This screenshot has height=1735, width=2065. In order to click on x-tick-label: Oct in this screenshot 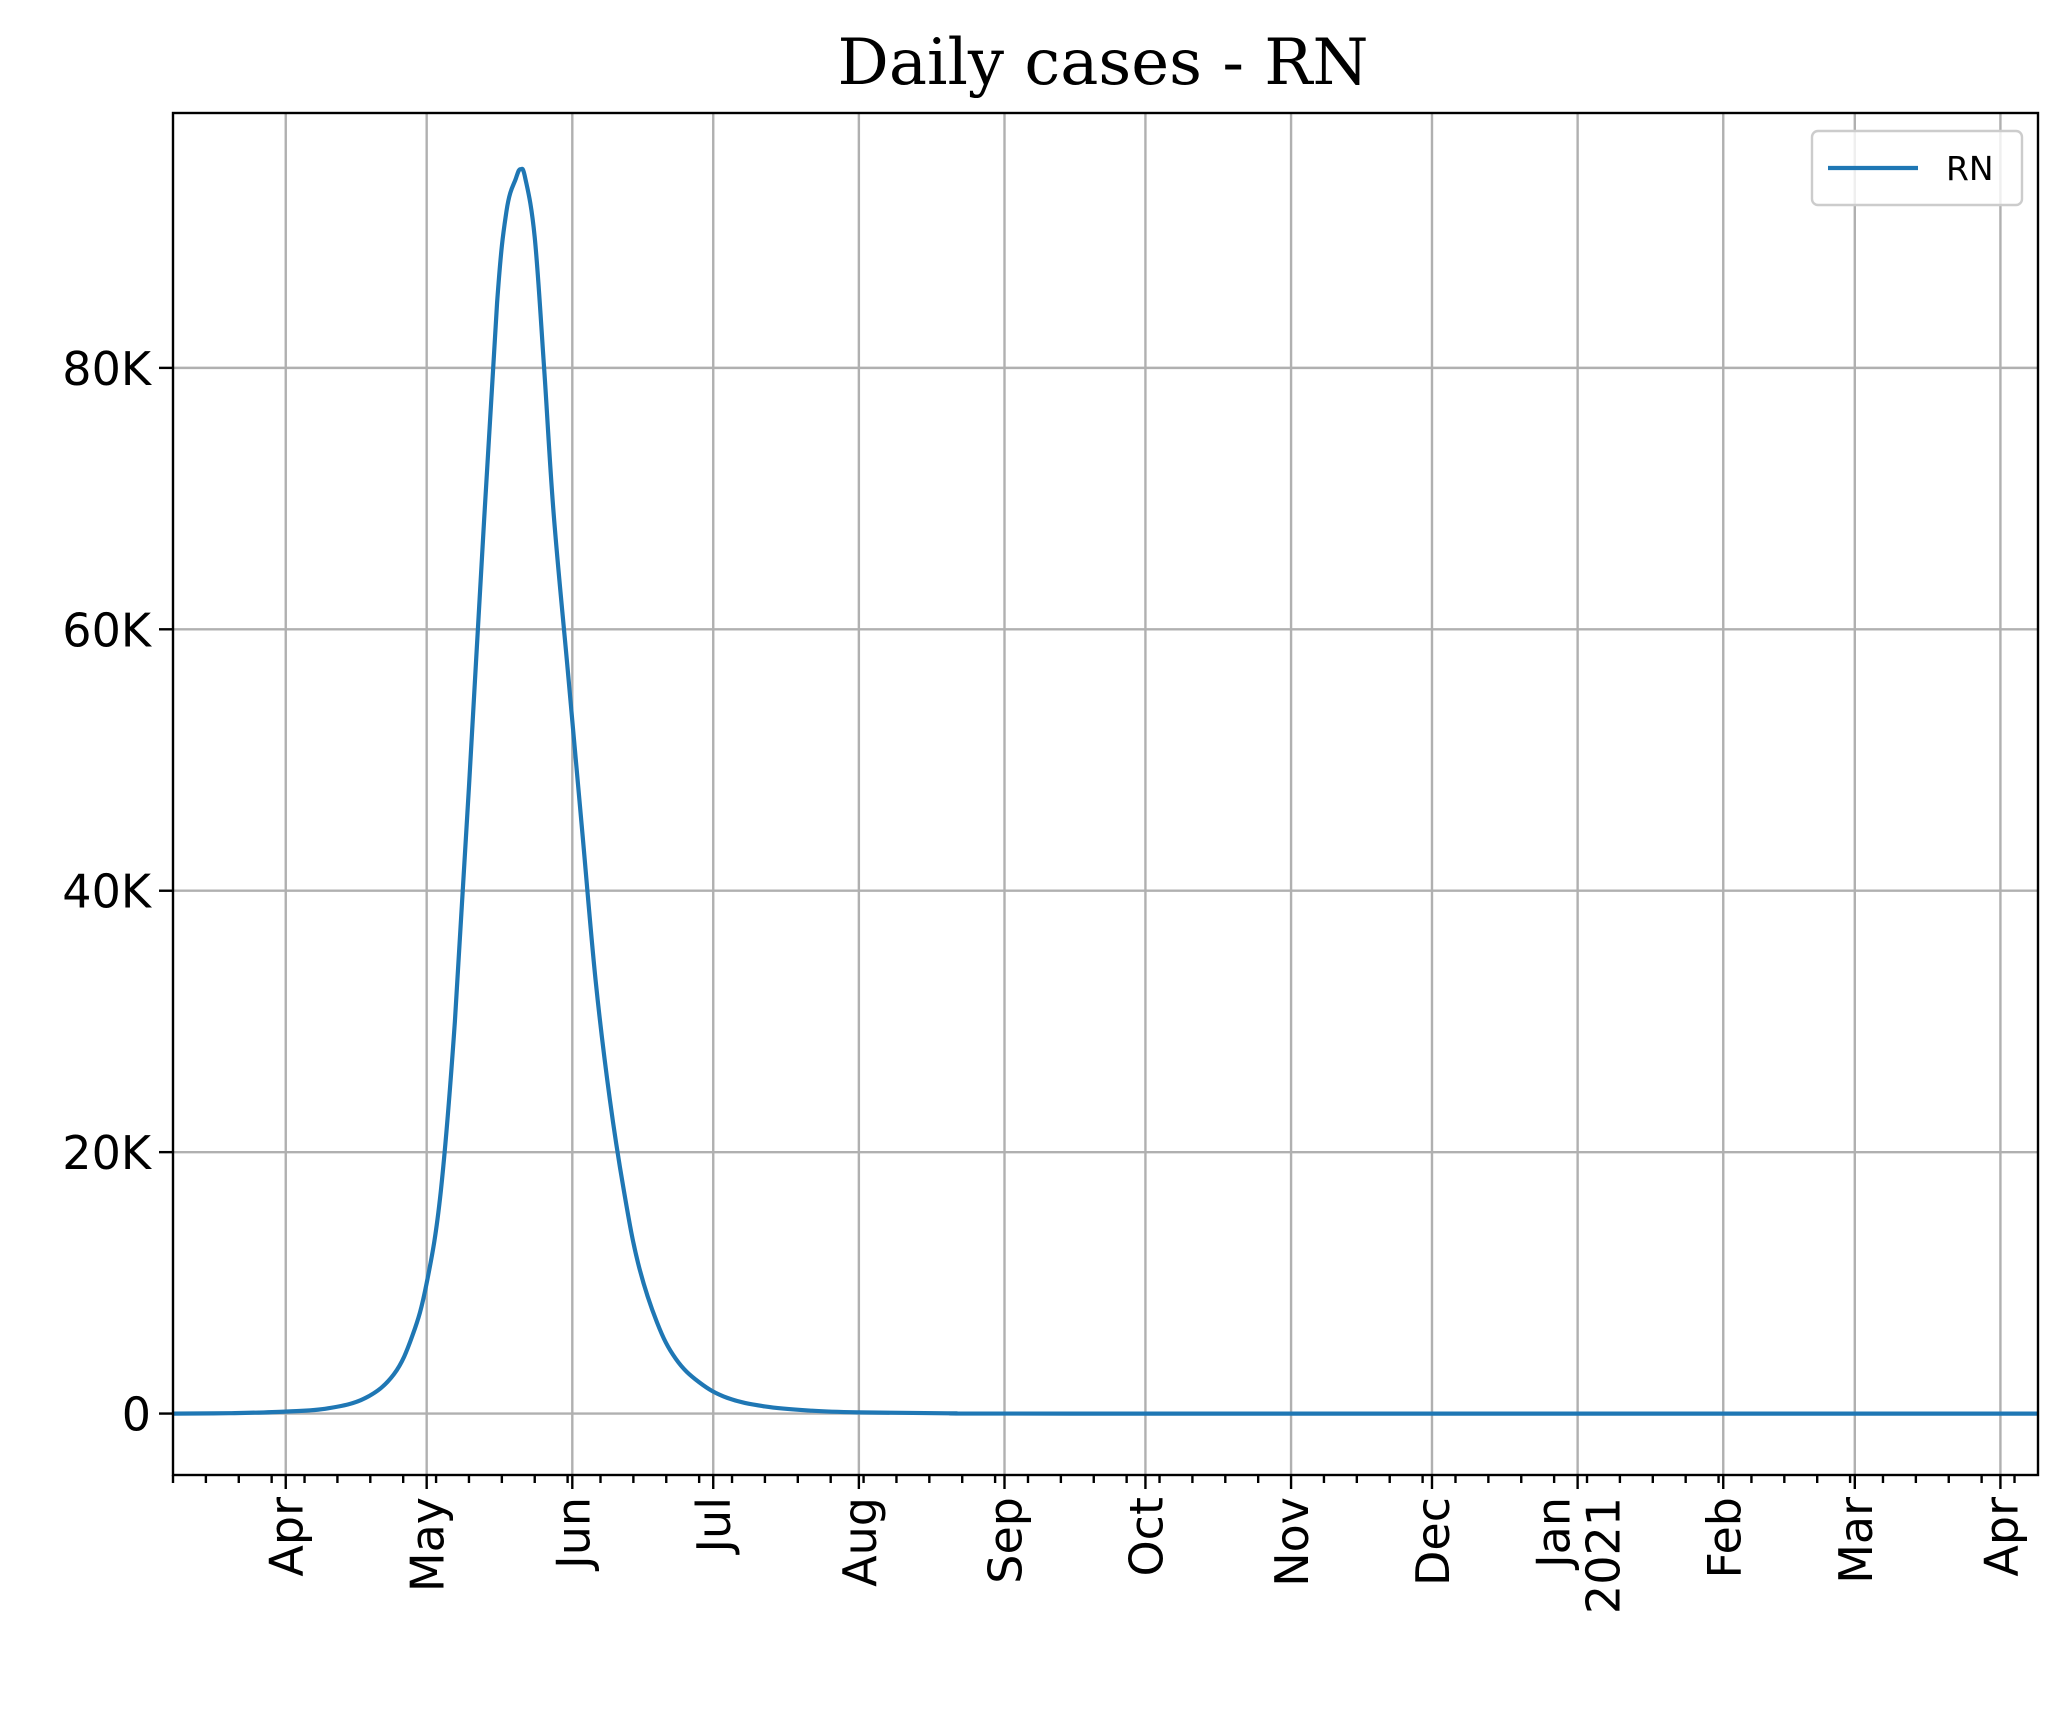, I will do `click(1146, 1537)`.